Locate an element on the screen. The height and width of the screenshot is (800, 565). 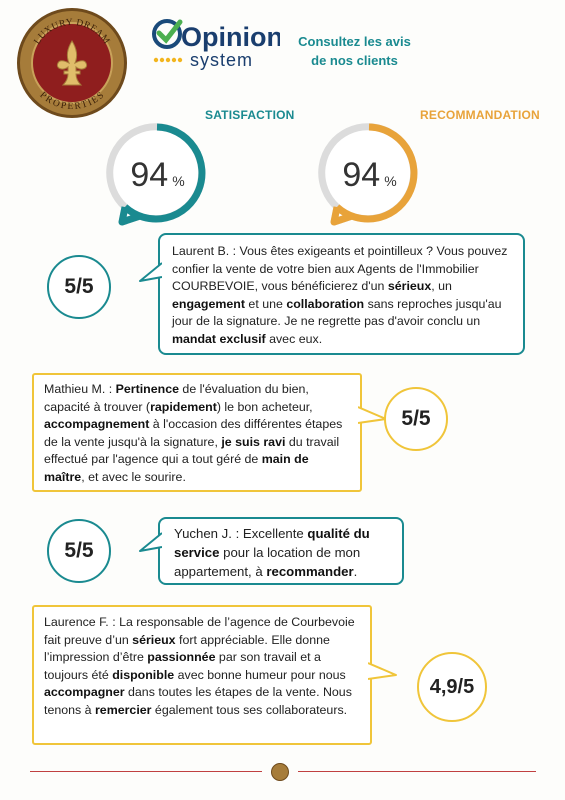
svg-text: PROPERTIES is located at coordinates (71, 101).